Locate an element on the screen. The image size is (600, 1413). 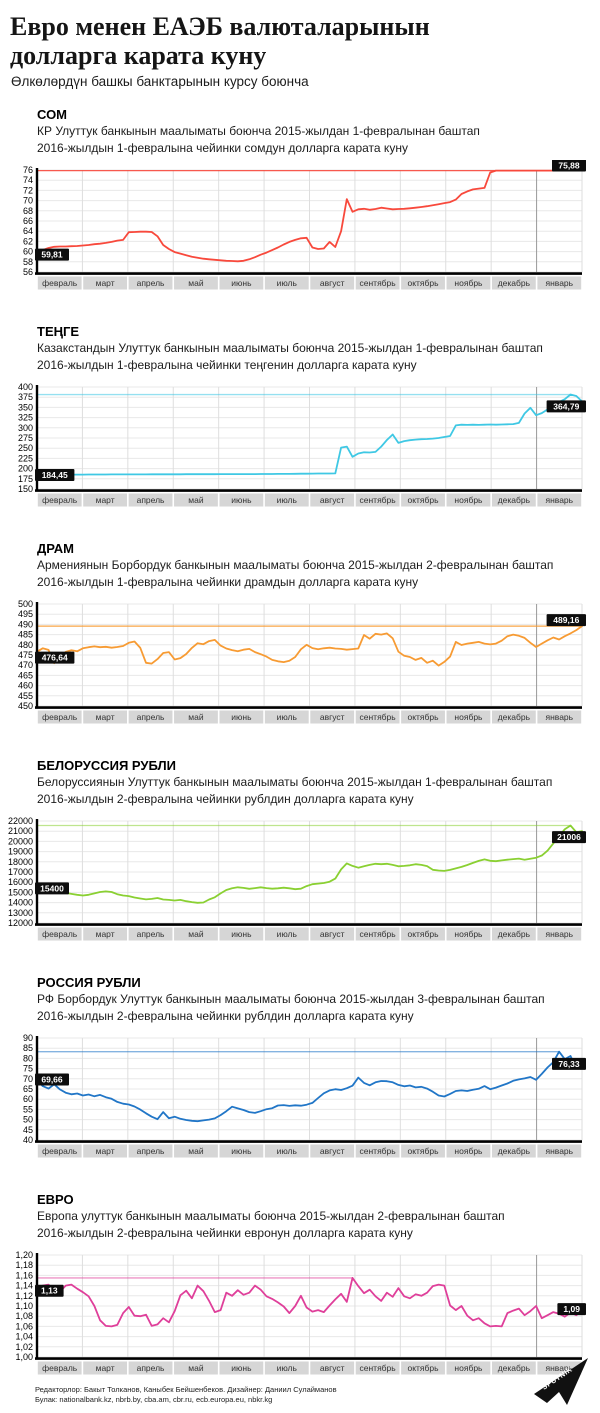
chart-title-euro: ЕВРО is located at coordinates (55, 1199).